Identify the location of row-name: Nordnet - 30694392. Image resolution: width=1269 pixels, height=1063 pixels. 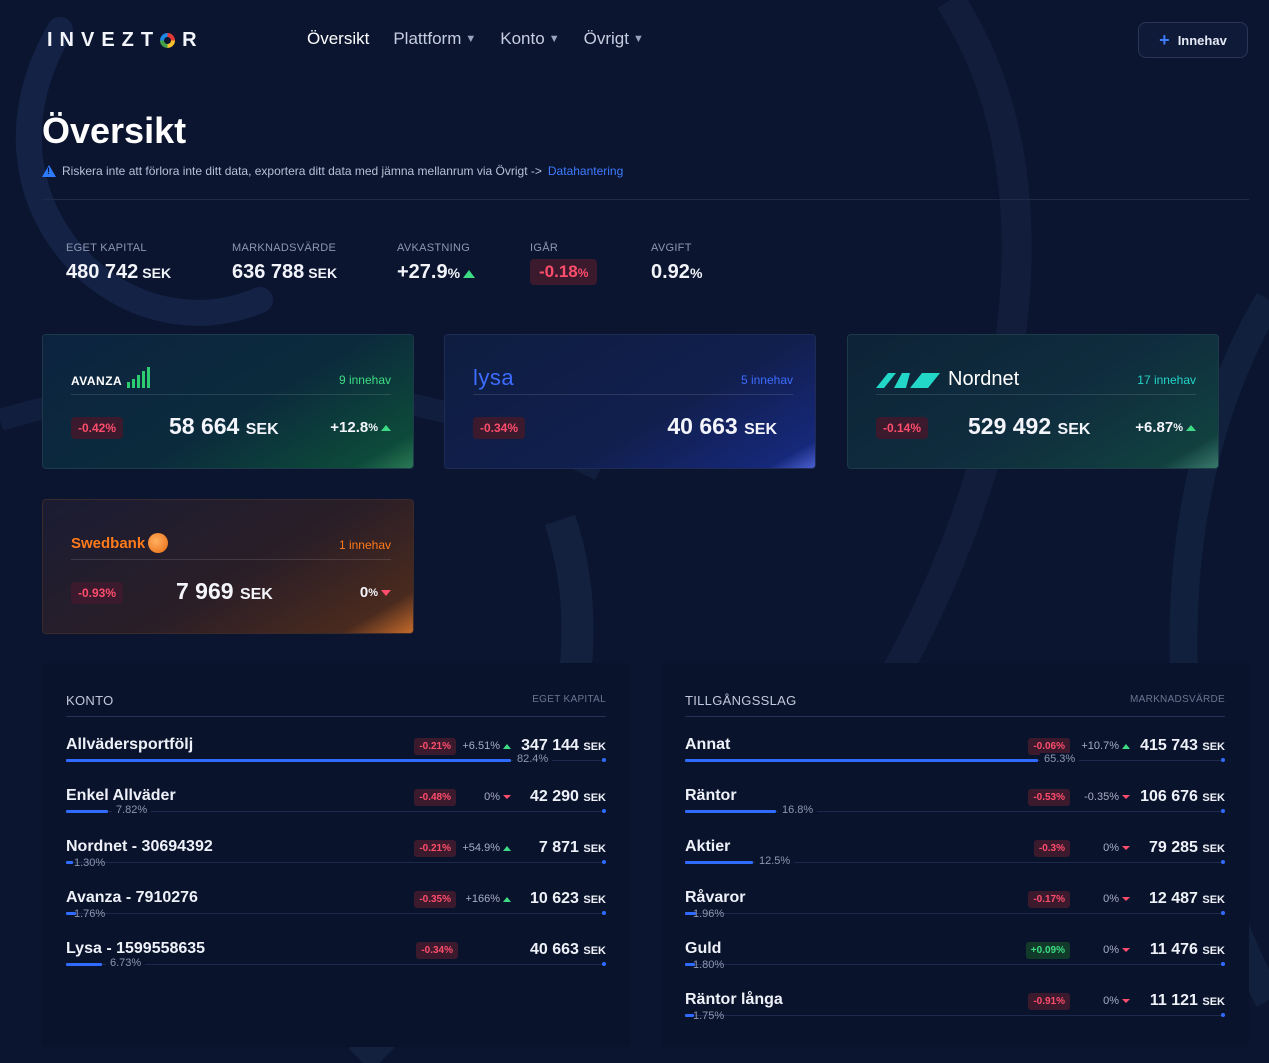
(139, 846).